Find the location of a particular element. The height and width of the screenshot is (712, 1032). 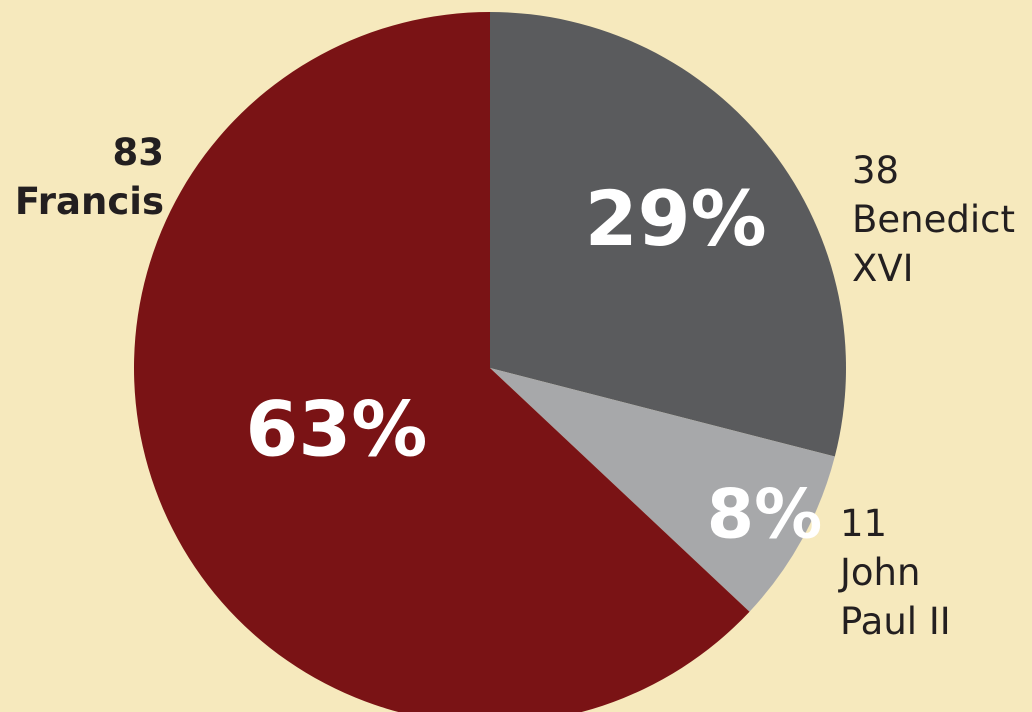

slice-label-john-paul-ii: 11 John Paul II is located at coordinates (895, 572).